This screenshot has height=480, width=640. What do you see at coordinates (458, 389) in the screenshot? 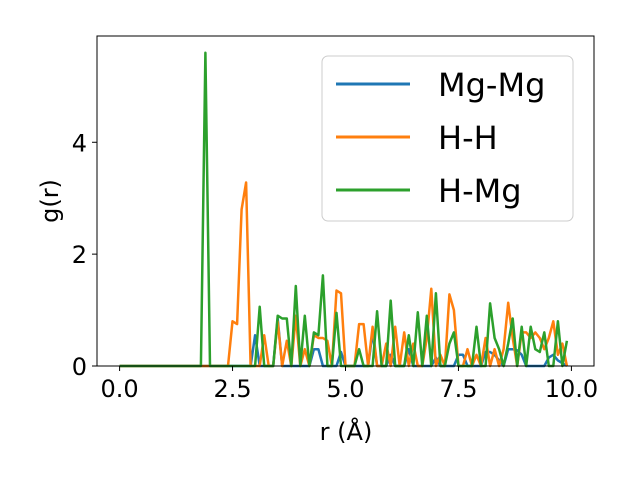
I see `x-tick-label: 7.5` at bounding box center [458, 389].